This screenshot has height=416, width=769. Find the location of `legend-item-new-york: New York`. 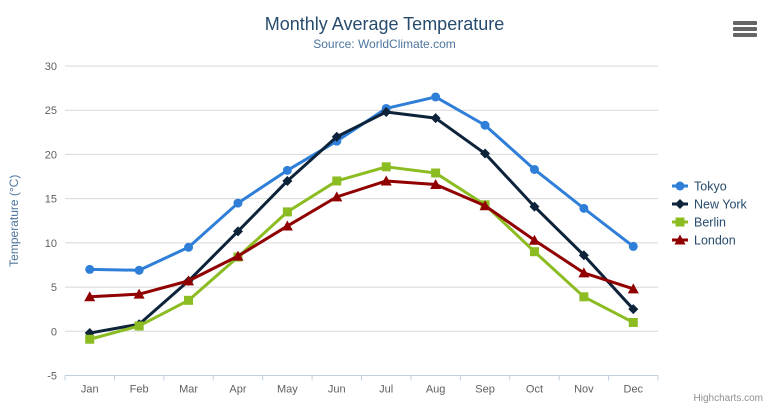

legend-item-new-york: New York is located at coordinates (710, 205).